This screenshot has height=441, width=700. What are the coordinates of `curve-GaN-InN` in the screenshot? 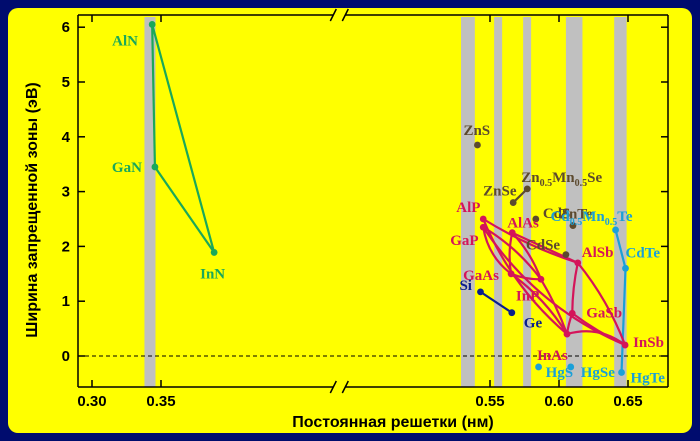 It's located at (185, 210).